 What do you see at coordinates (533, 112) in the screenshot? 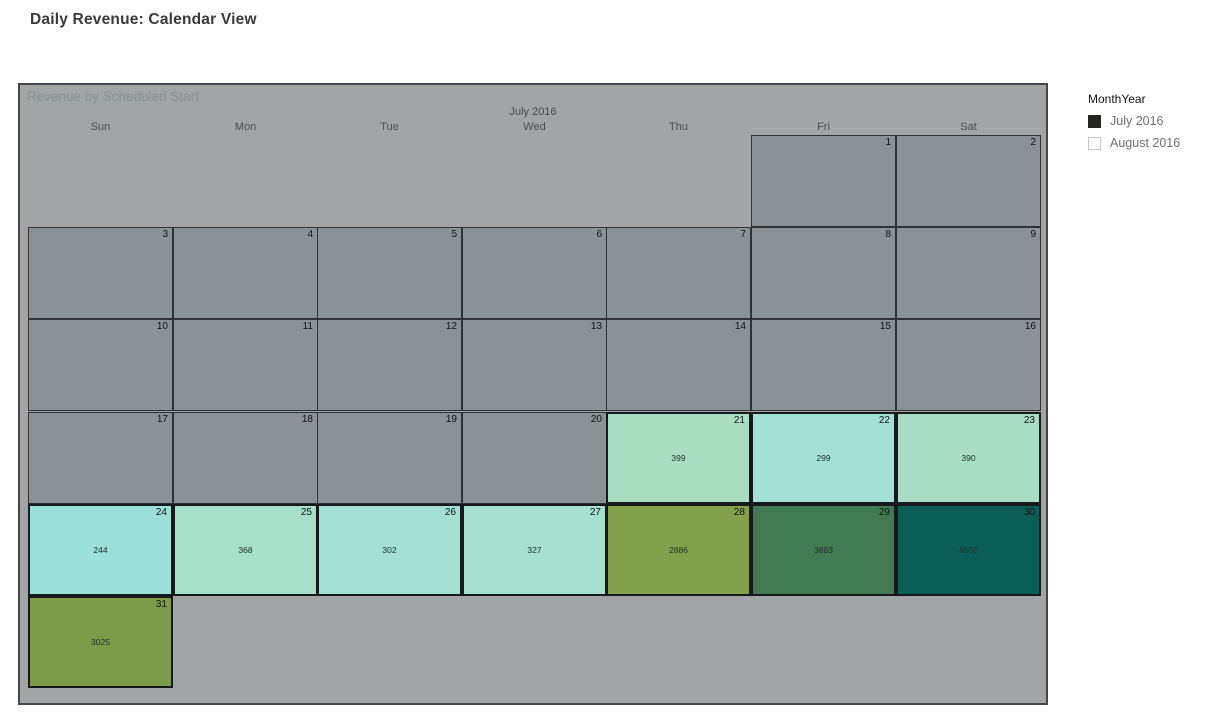
I see `month-label: July 2016` at bounding box center [533, 112].